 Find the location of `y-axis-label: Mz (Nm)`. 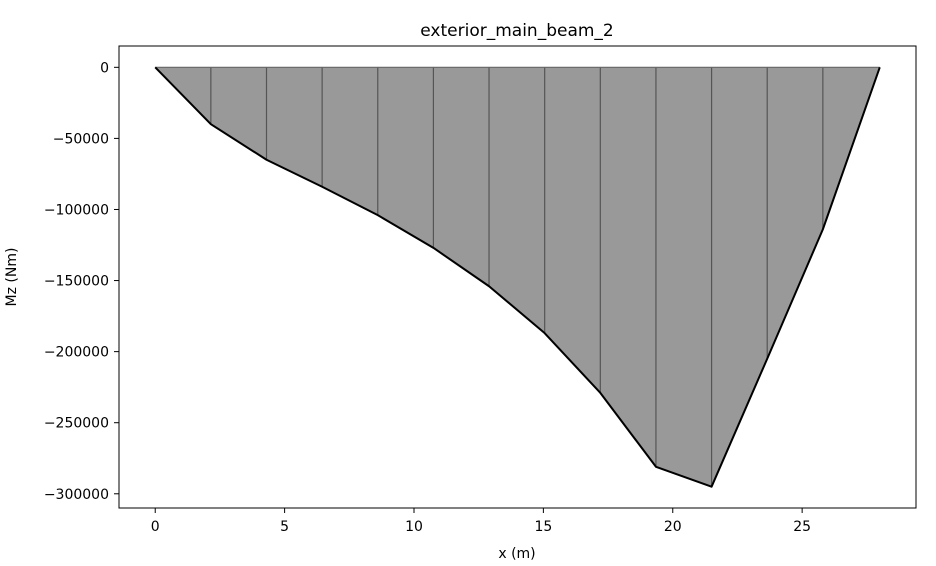

y-axis-label: Mz (Nm) is located at coordinates (12, 277).